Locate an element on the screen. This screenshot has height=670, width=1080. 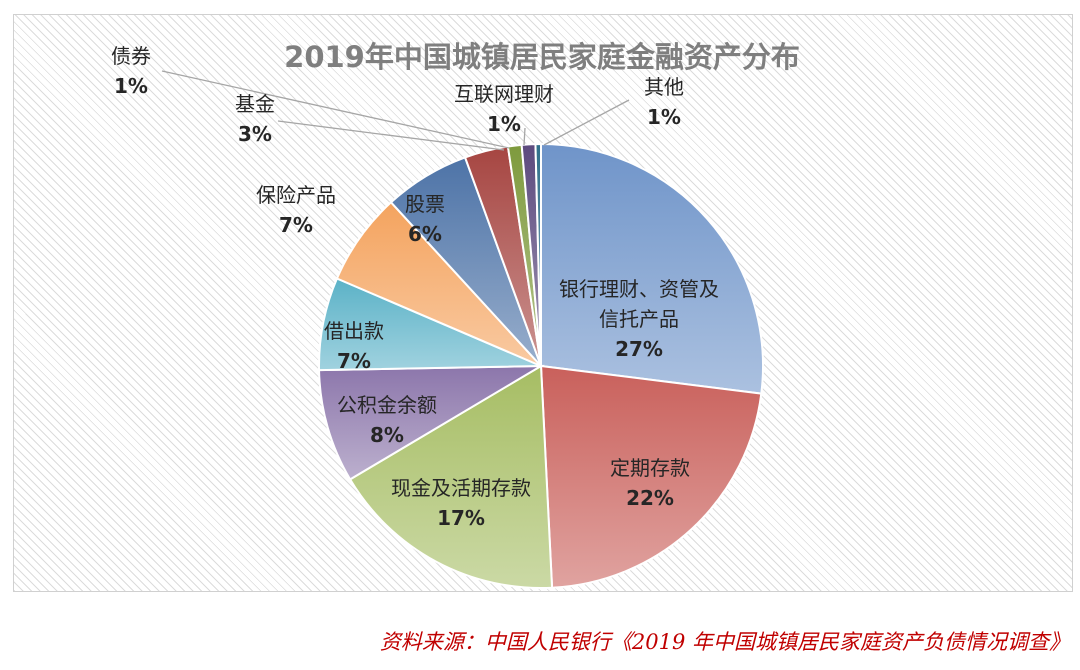
source-note: 资料来源：中国人民银行《2019 年中国城镇居民家庭资产负债情况调查》 is located at coordinates (725, 641).